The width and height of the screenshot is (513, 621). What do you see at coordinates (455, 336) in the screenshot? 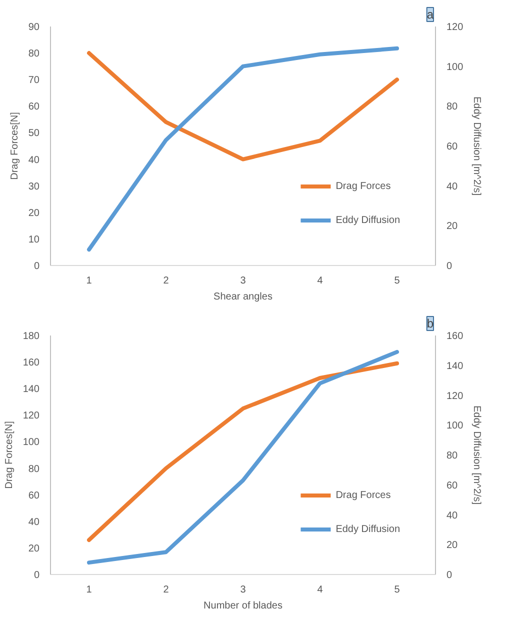
I see `y2-tick-label: 160` at bounding box center [455, 336].